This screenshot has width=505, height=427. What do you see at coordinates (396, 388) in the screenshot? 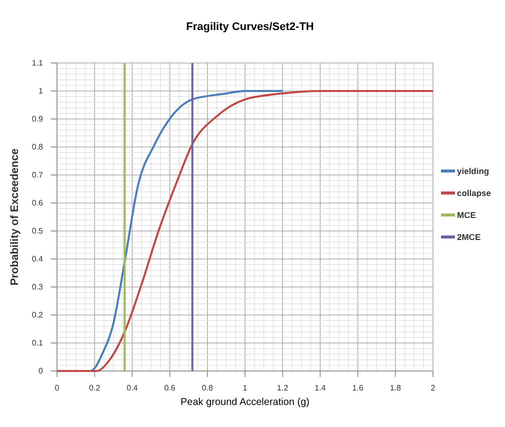
I see `x-tick-label: 1.8` at bounding box center [396, 388].